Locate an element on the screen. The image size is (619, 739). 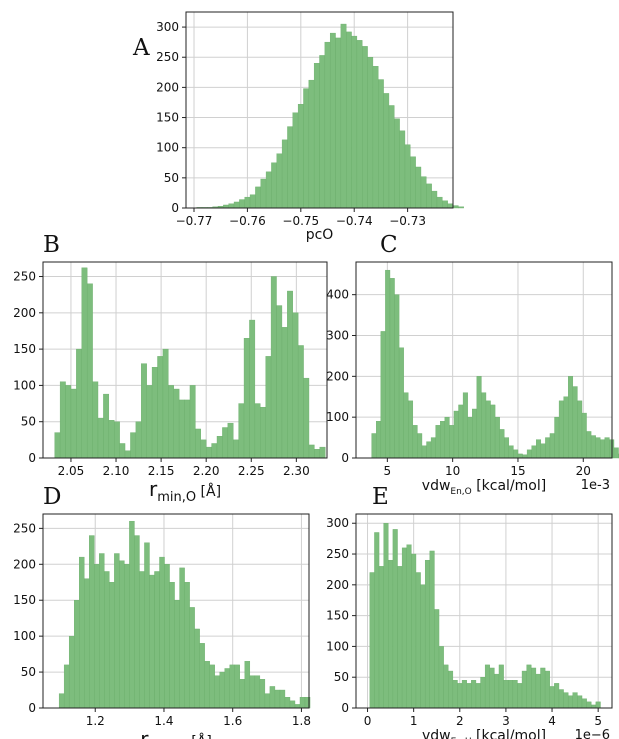
x-tick-label: 5 is located at coordinates (598, 721).